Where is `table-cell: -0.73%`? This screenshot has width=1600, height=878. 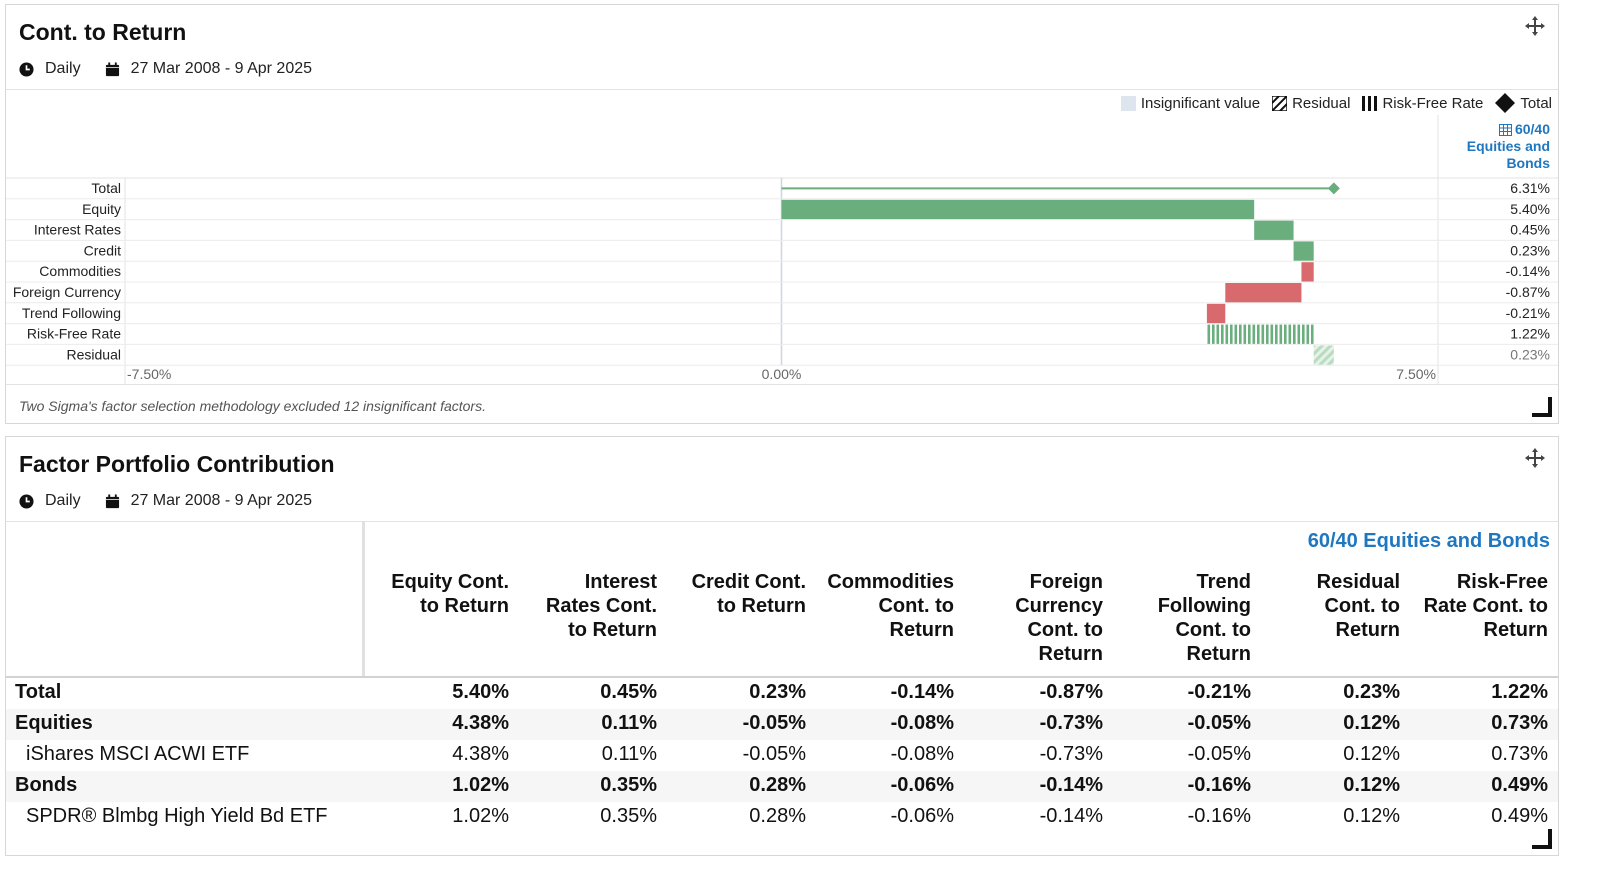
table-cell: -0.73% is located at coordinates (1071, 754).